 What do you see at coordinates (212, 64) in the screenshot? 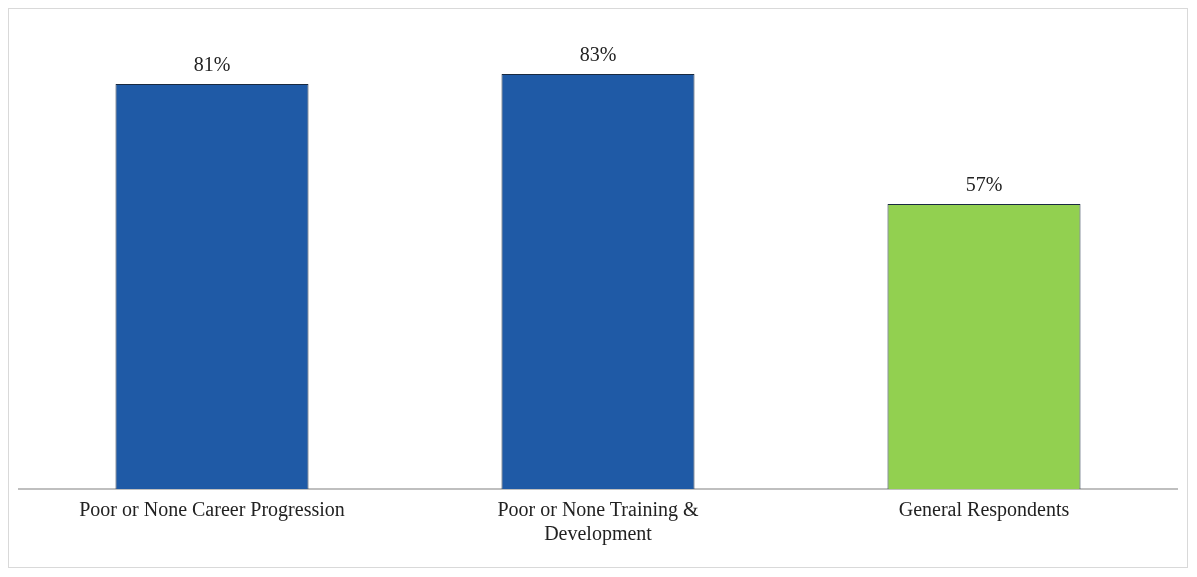
I see `data-label: 81%` at bounding box center [212, 64].